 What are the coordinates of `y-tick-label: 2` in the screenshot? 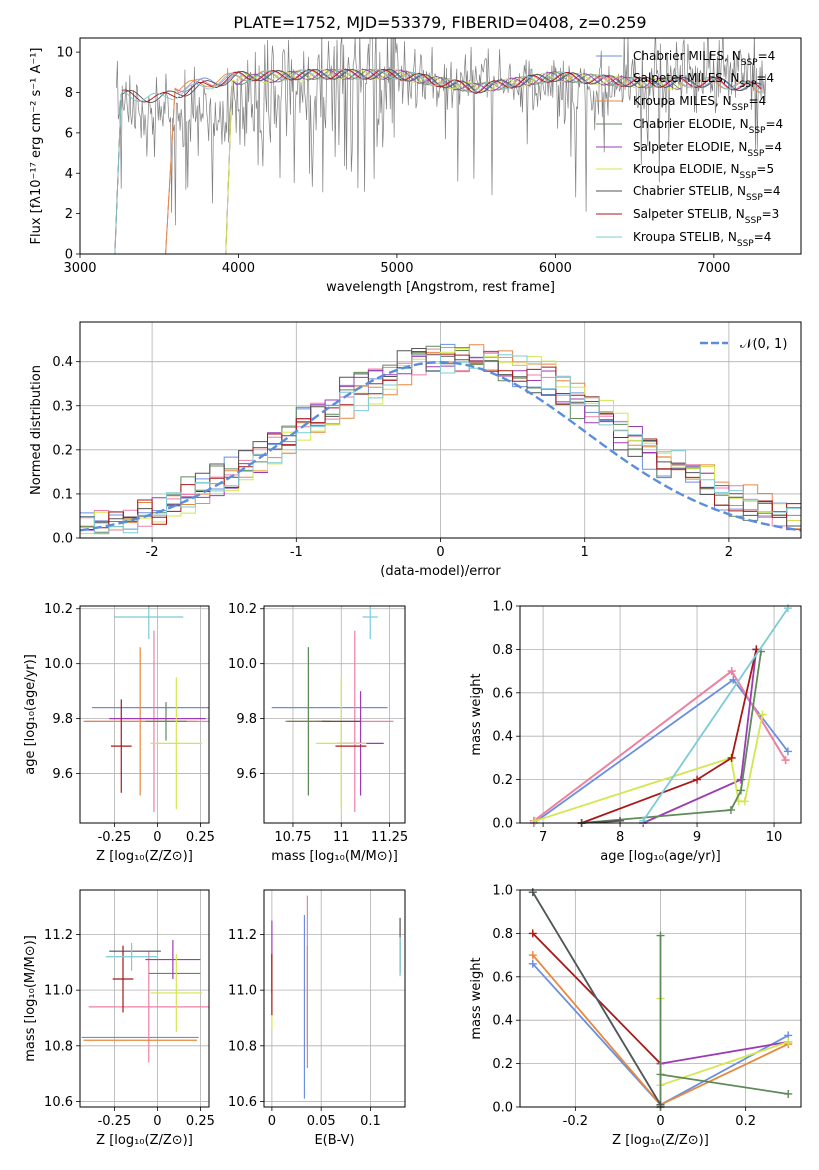 It's located at (69, 214).